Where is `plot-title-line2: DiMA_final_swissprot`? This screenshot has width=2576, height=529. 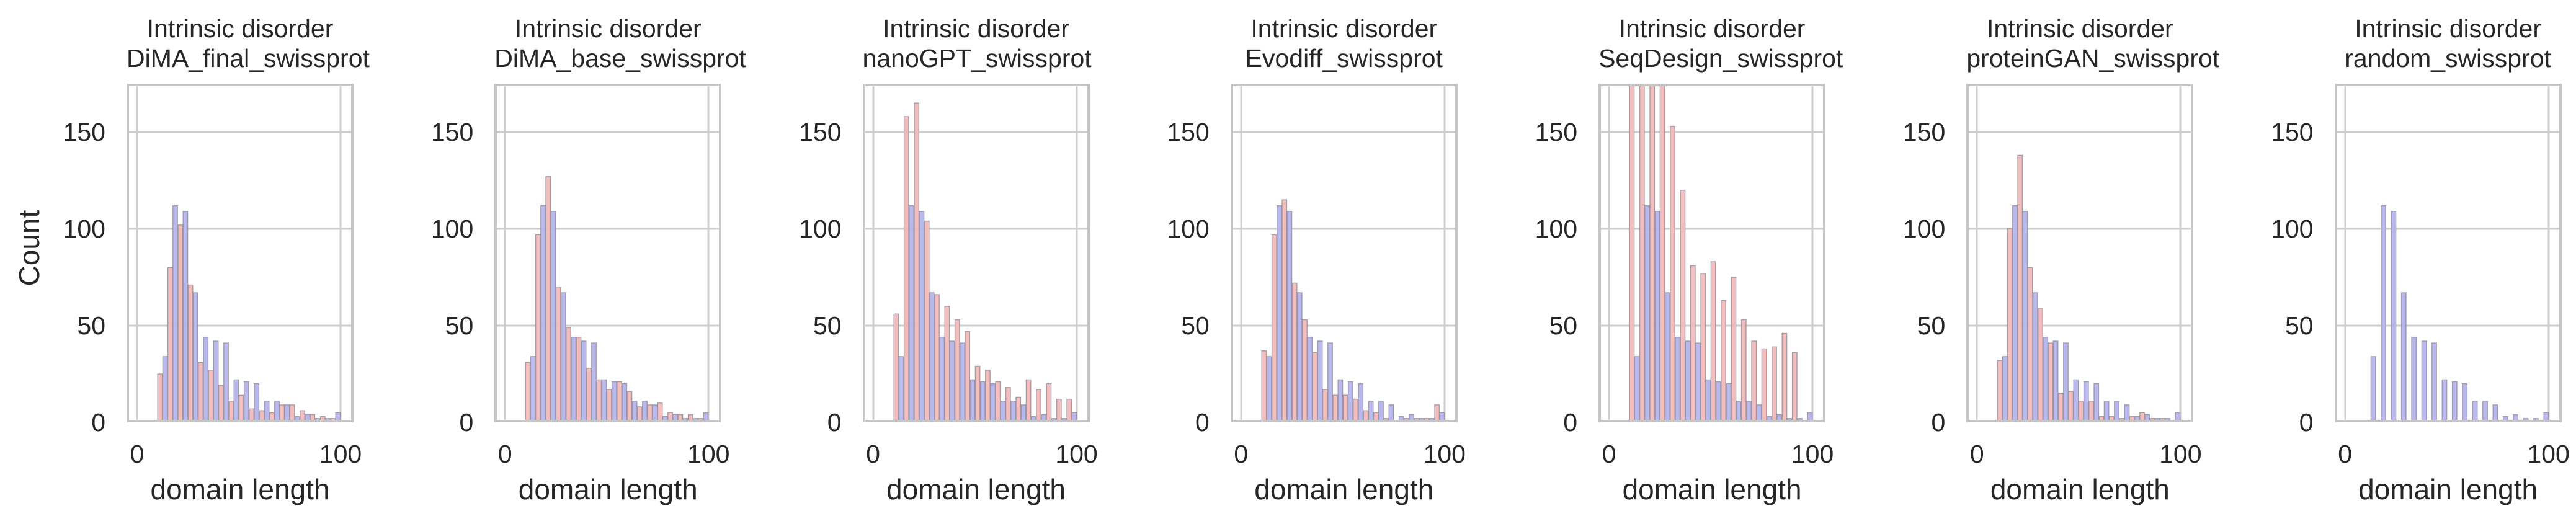 plot-title-line2: DiMA_final_swissprot is located at coordinates (249, 58).